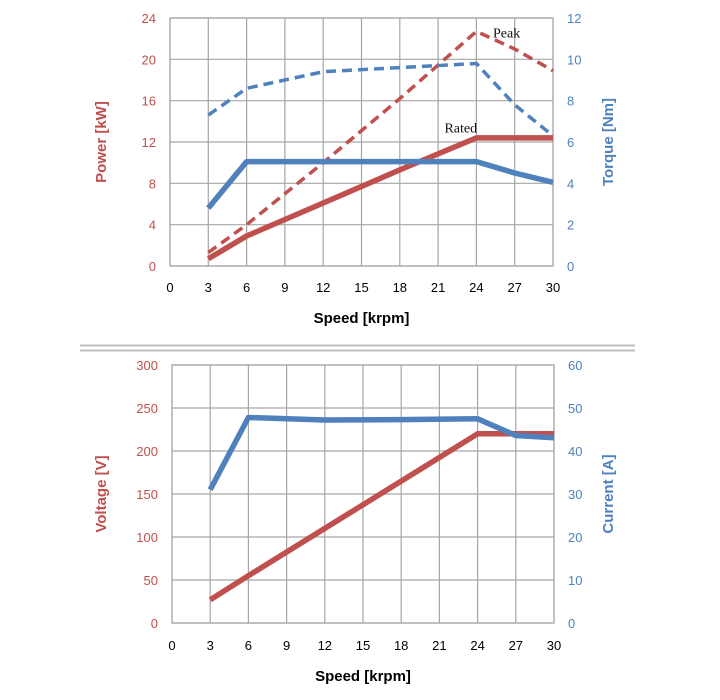 This screenshot has height=700, width=720. I want to click on left-y-tick-label: 4, so click(152, 225).